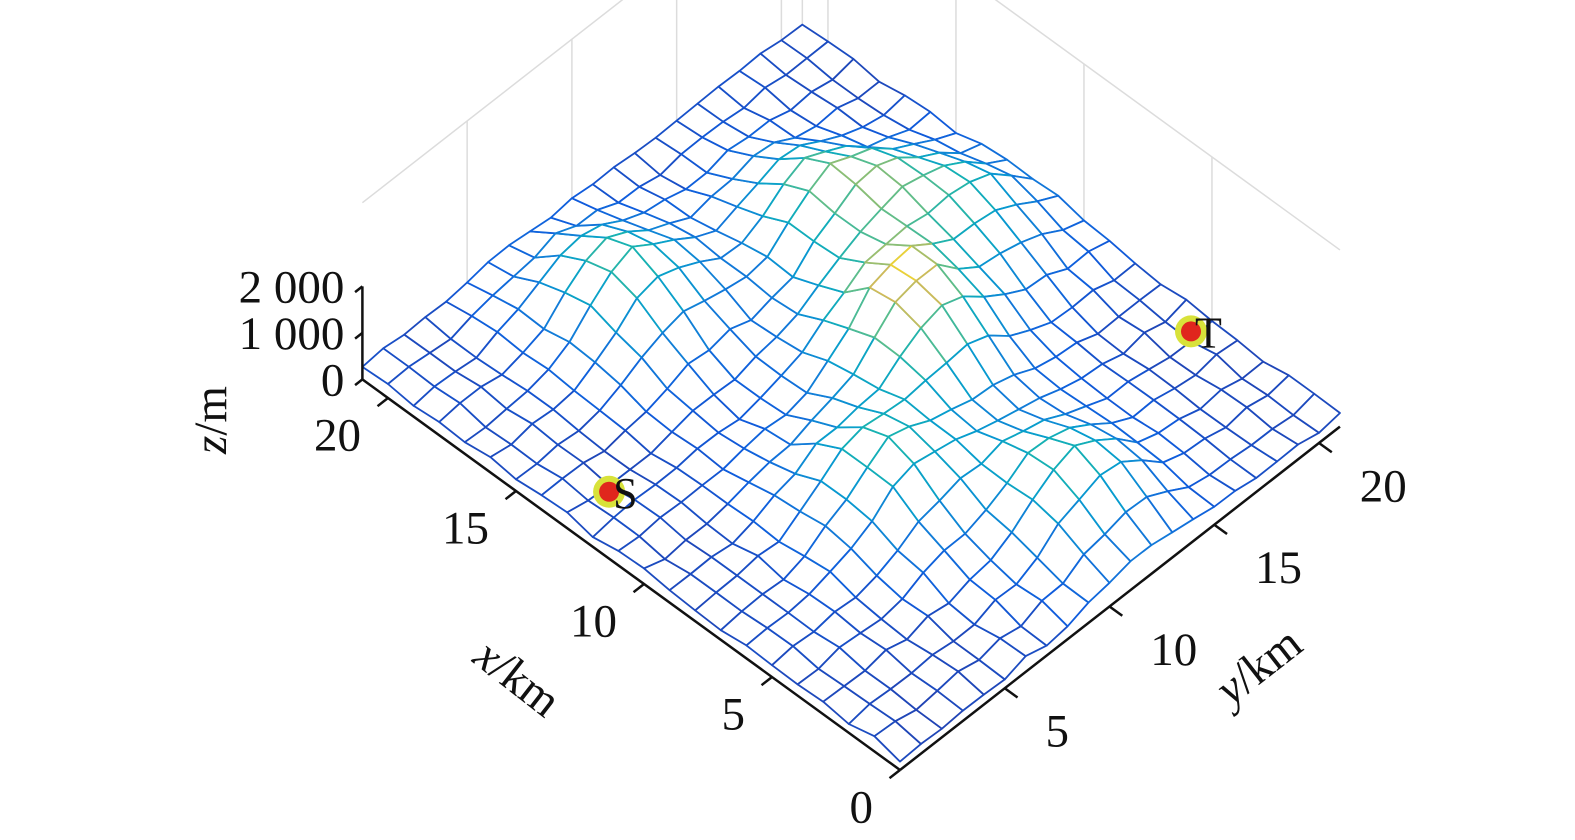 This screenshot has width=1575, height=840. What do you see at coordinates (1278, 568) in the screenshot?
I see `y-tick-label: 15` at bounding box center [1278, 568].